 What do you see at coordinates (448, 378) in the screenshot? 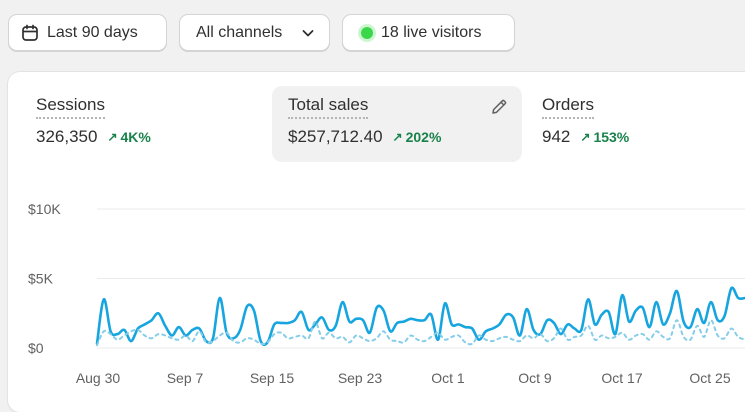
I see `x-tick-label: Oct 1` at bounding box center [448, 378].